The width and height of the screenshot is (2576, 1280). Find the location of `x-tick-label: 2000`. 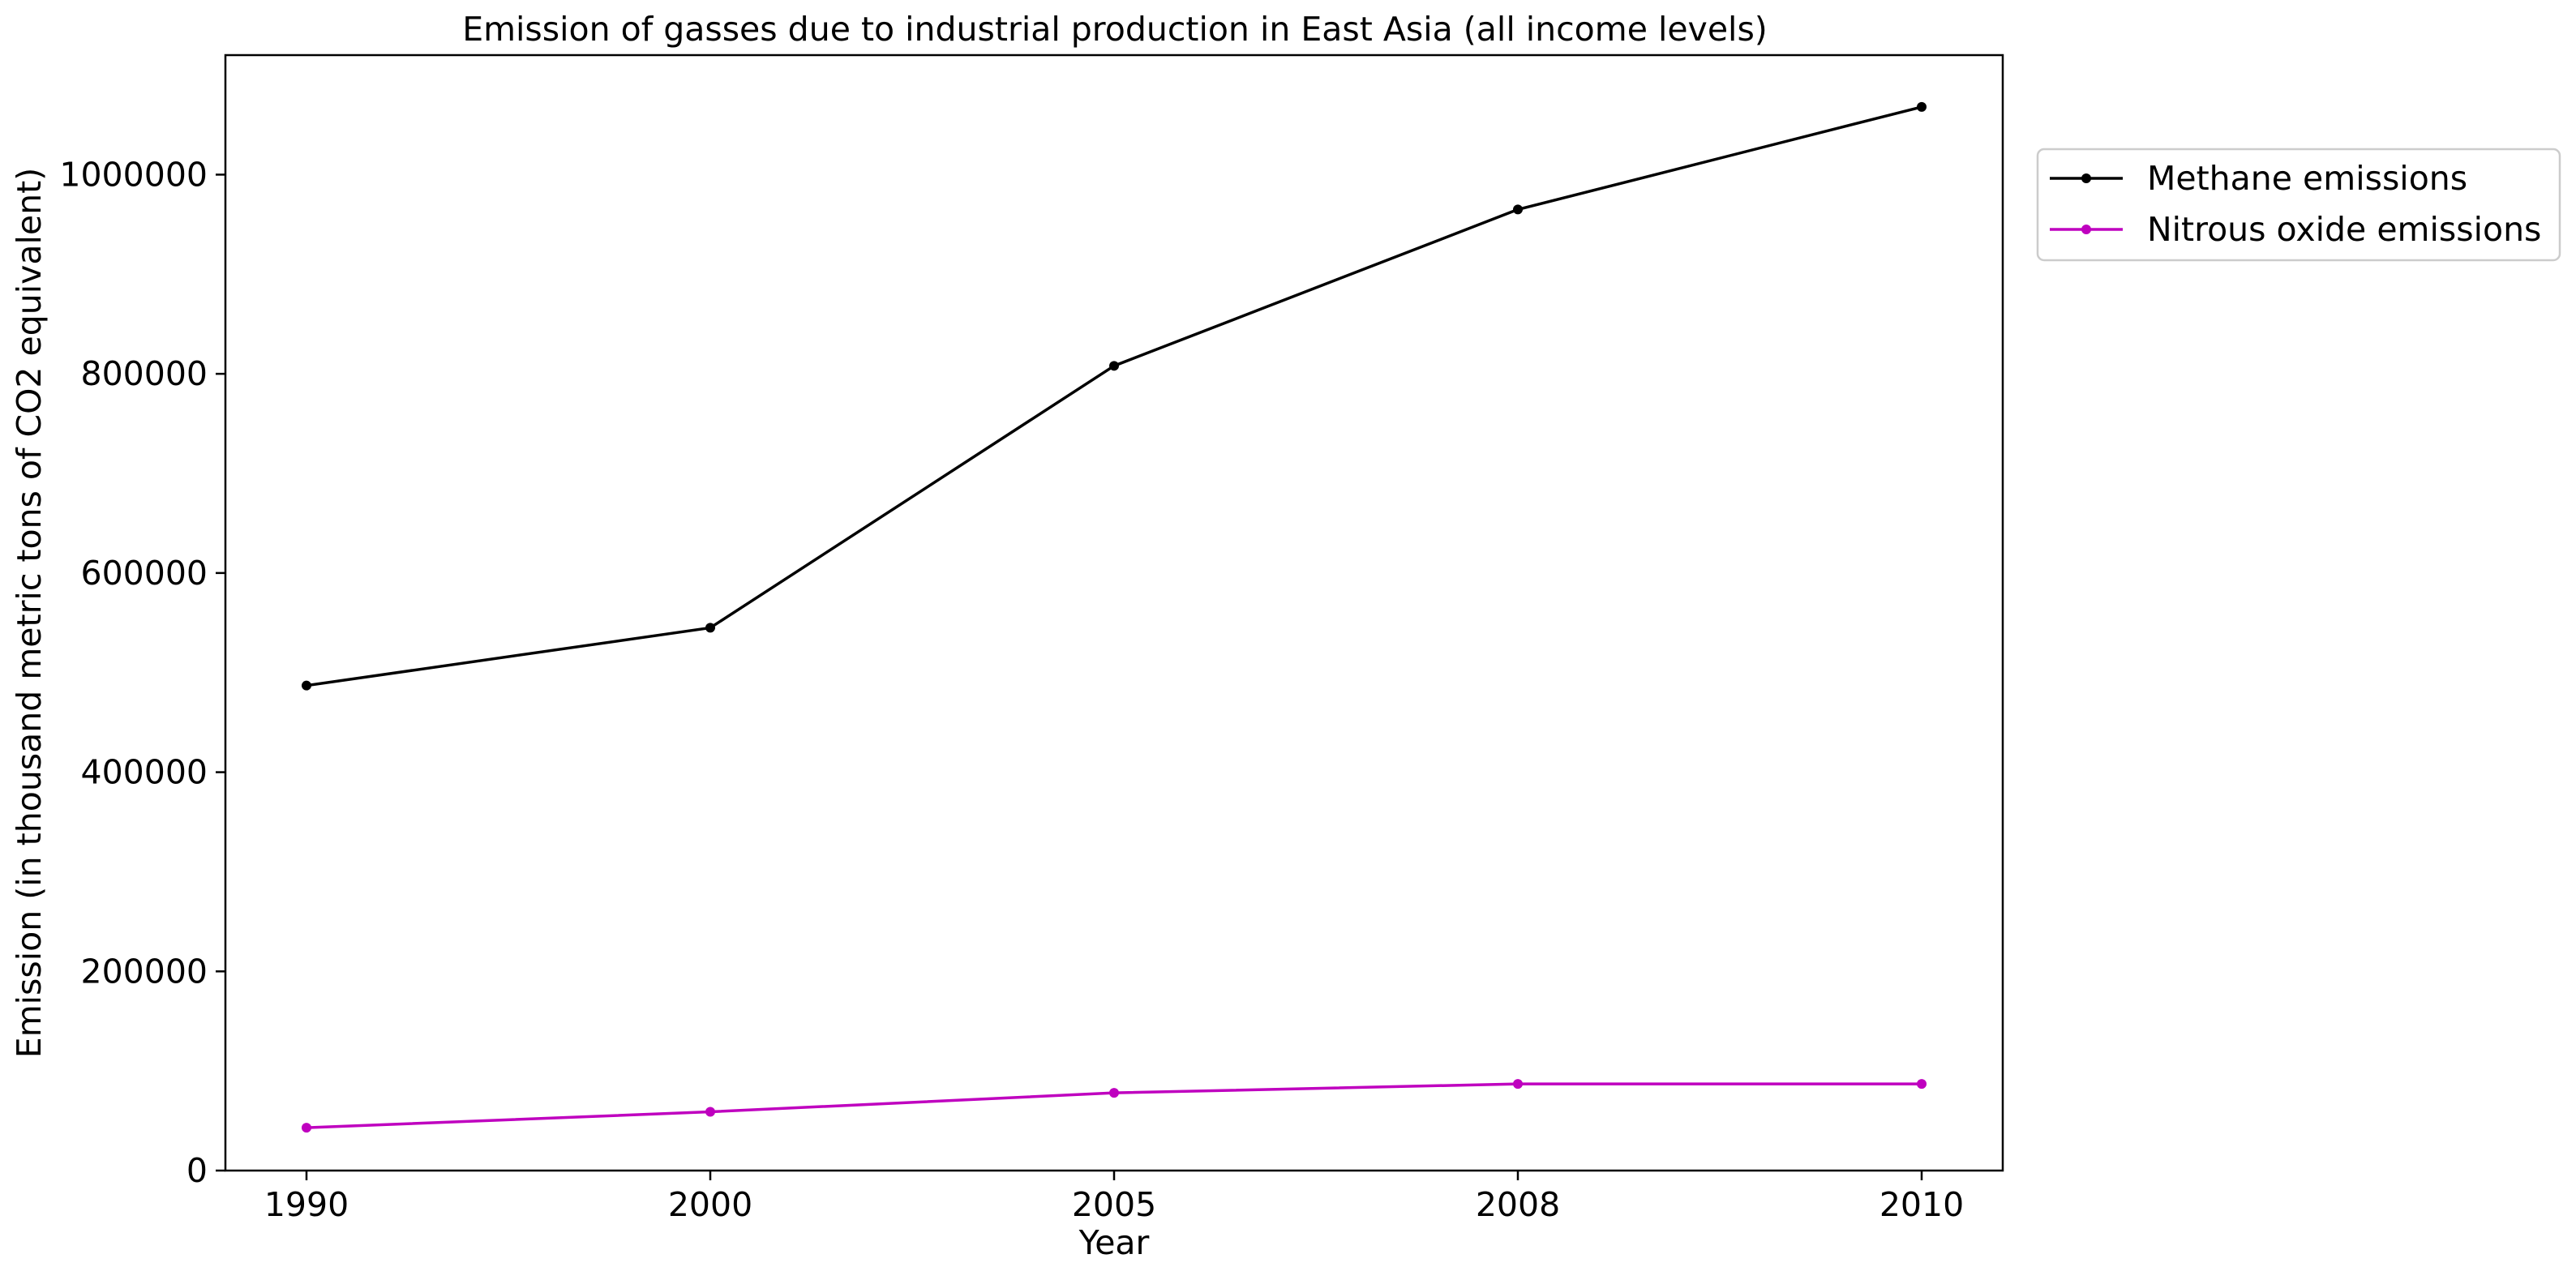

x-tick-label: 2000 is located at coordinates (710, 1205).